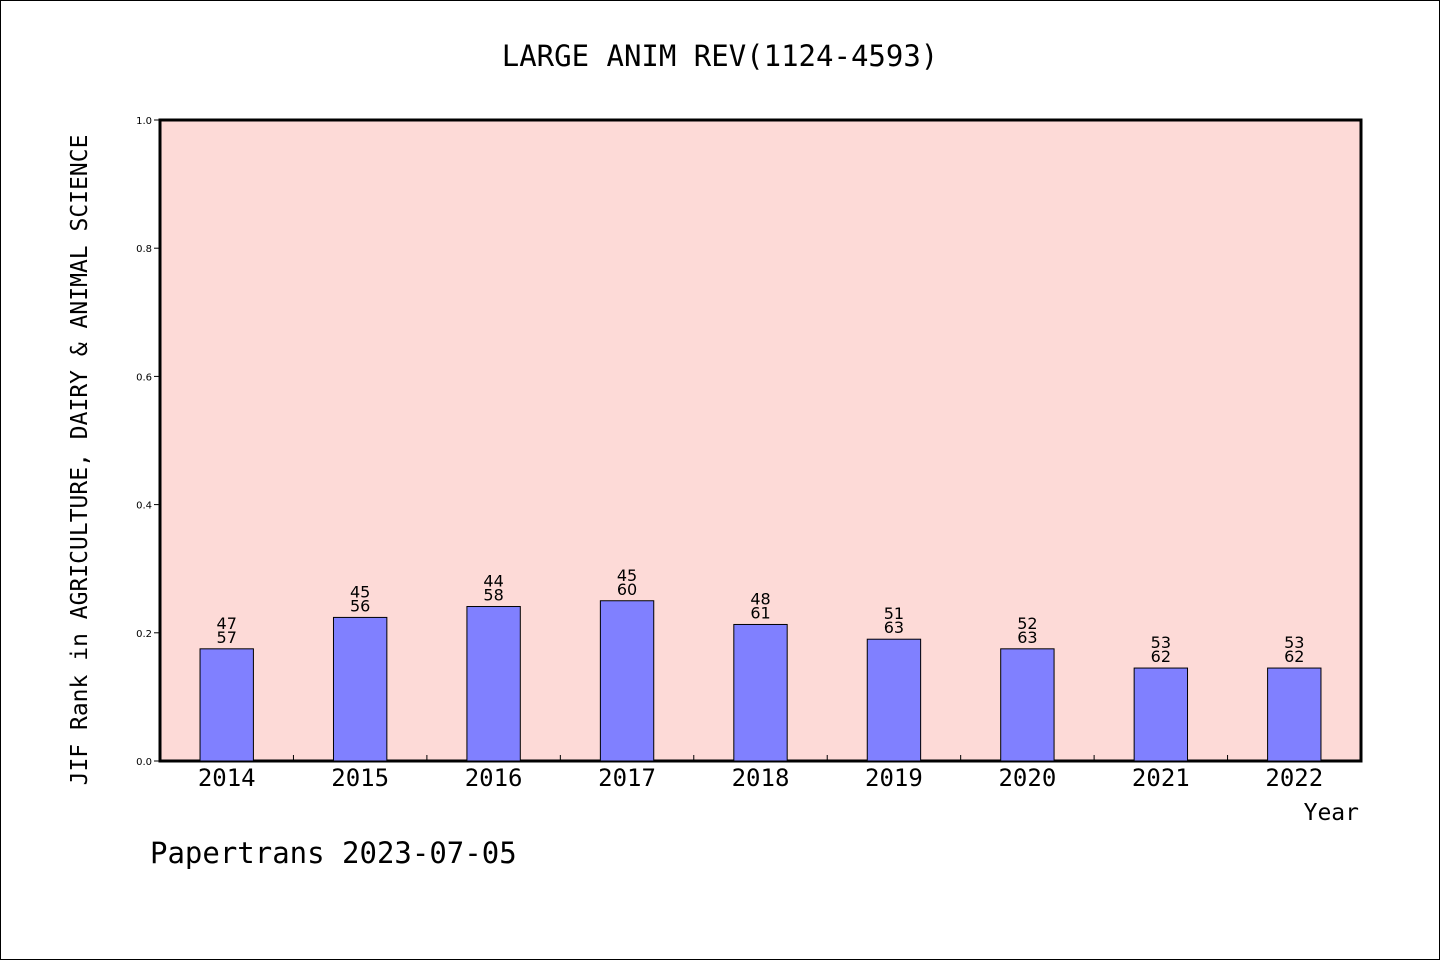  I want to click on bar-label-total: 58, so click(493, 595).